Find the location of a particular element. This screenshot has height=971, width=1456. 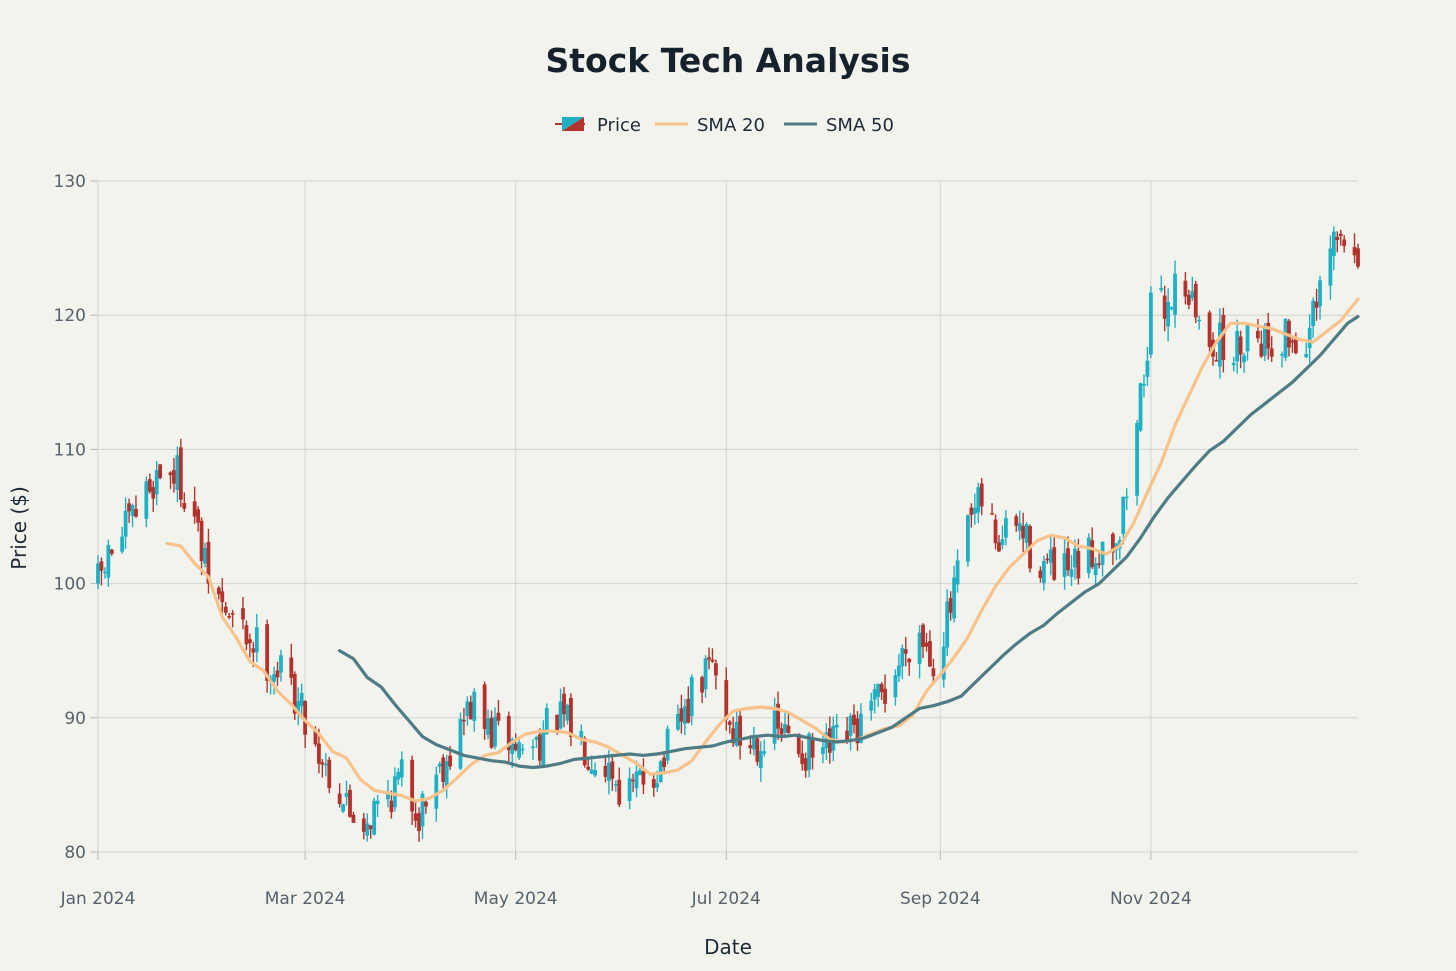

x-tick-label: Jul 2024 is located at coordinates (726, 899).